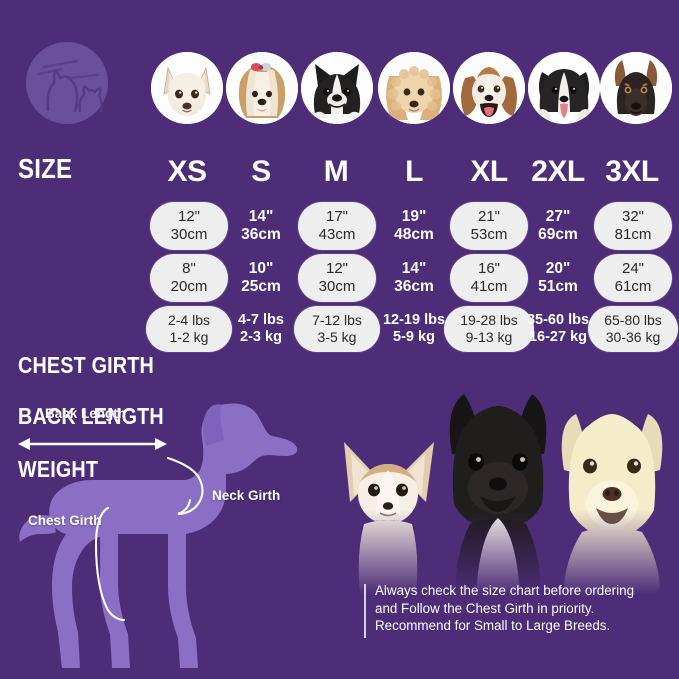 The width and height of the screenshot is (679, 679). What do you see at coordinates (337, 278) in the screenshot?
I see `back-length-m: 12" 30cm` at bounding box center [337, 278].